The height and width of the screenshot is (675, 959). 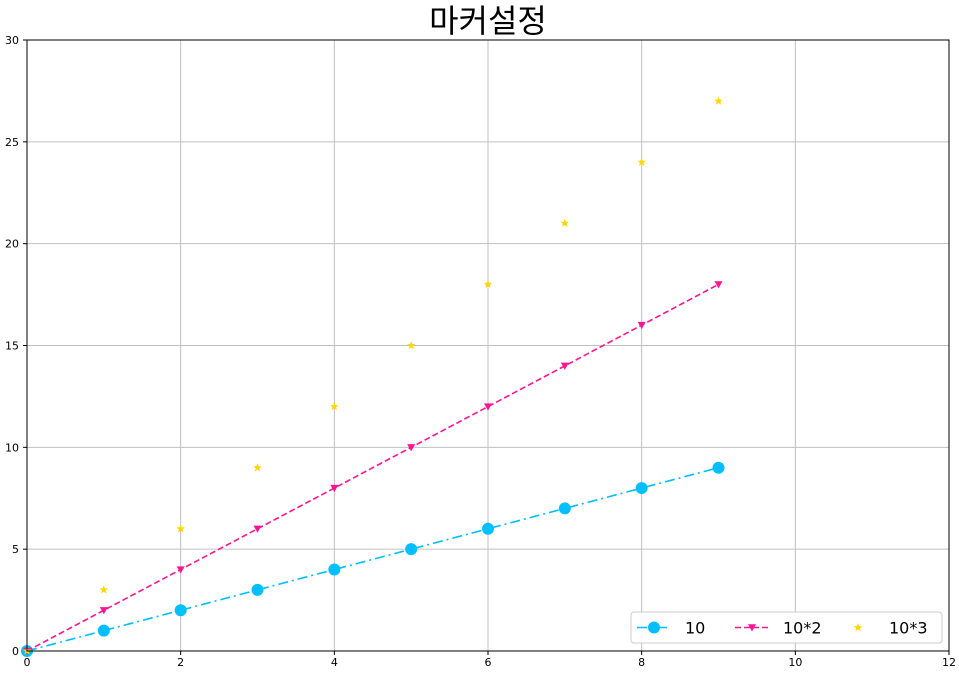 What do you see at coordinates (949, 662) in the screenshot?
I see `x-tick-label: 12` at bounding box center [949, 662].